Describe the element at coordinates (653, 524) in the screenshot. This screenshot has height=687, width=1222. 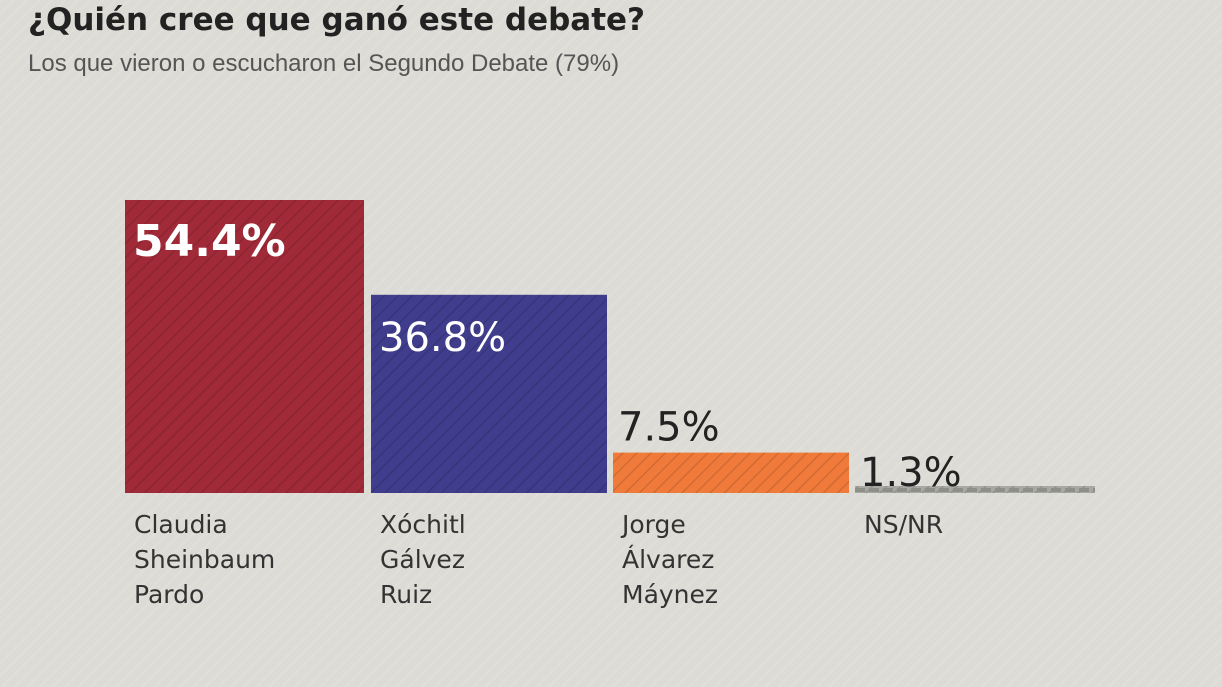
I see `category-label-2-line-0: Jorge` at that location.